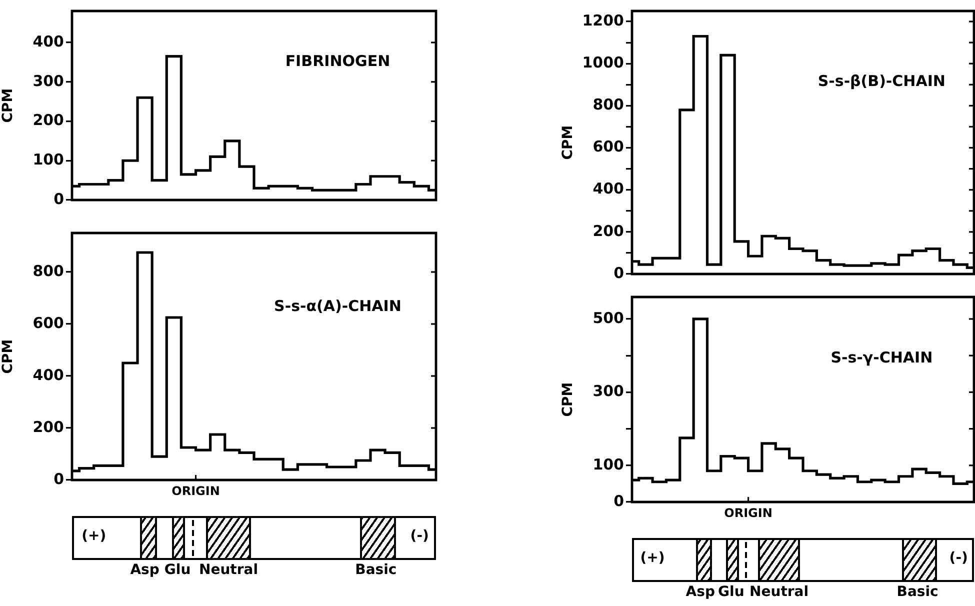 Image resolution: width=975 pixels, height=606 pixels. I want to click on y-tick-label: 1000, so click(603, 62).